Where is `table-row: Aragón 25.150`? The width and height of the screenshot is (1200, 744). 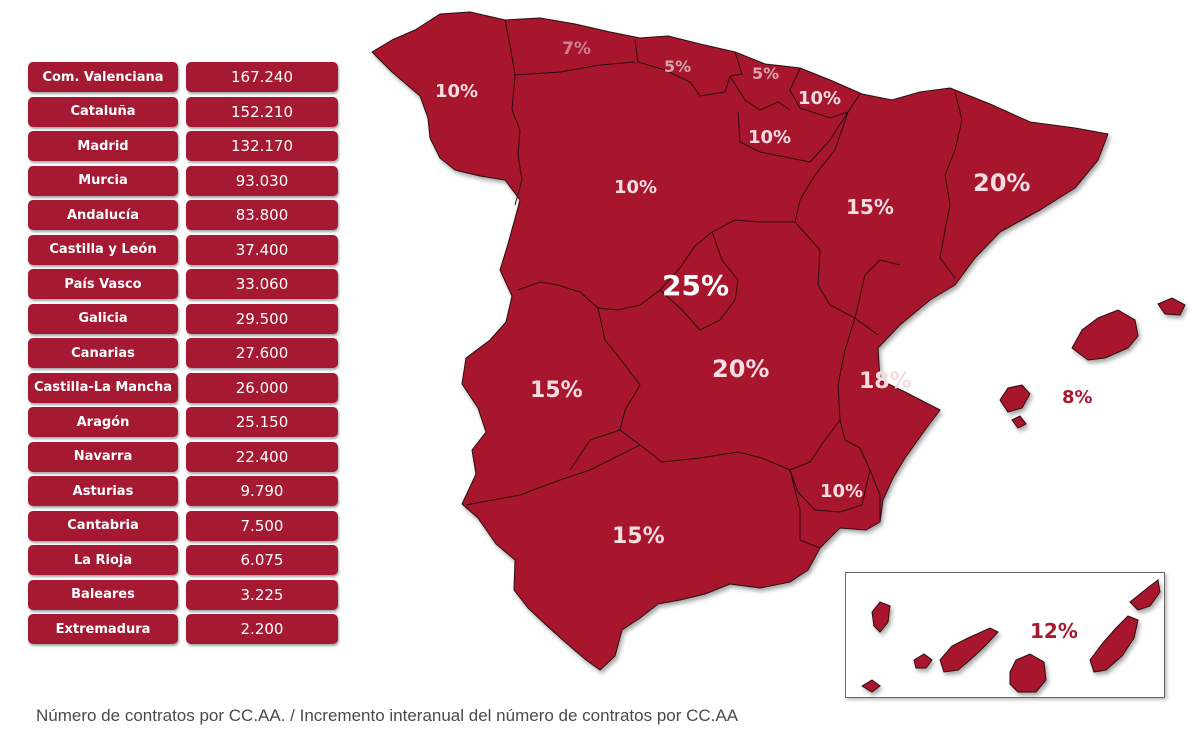 table-row: Aragón 25.150 is located at coordinates (184, 422).